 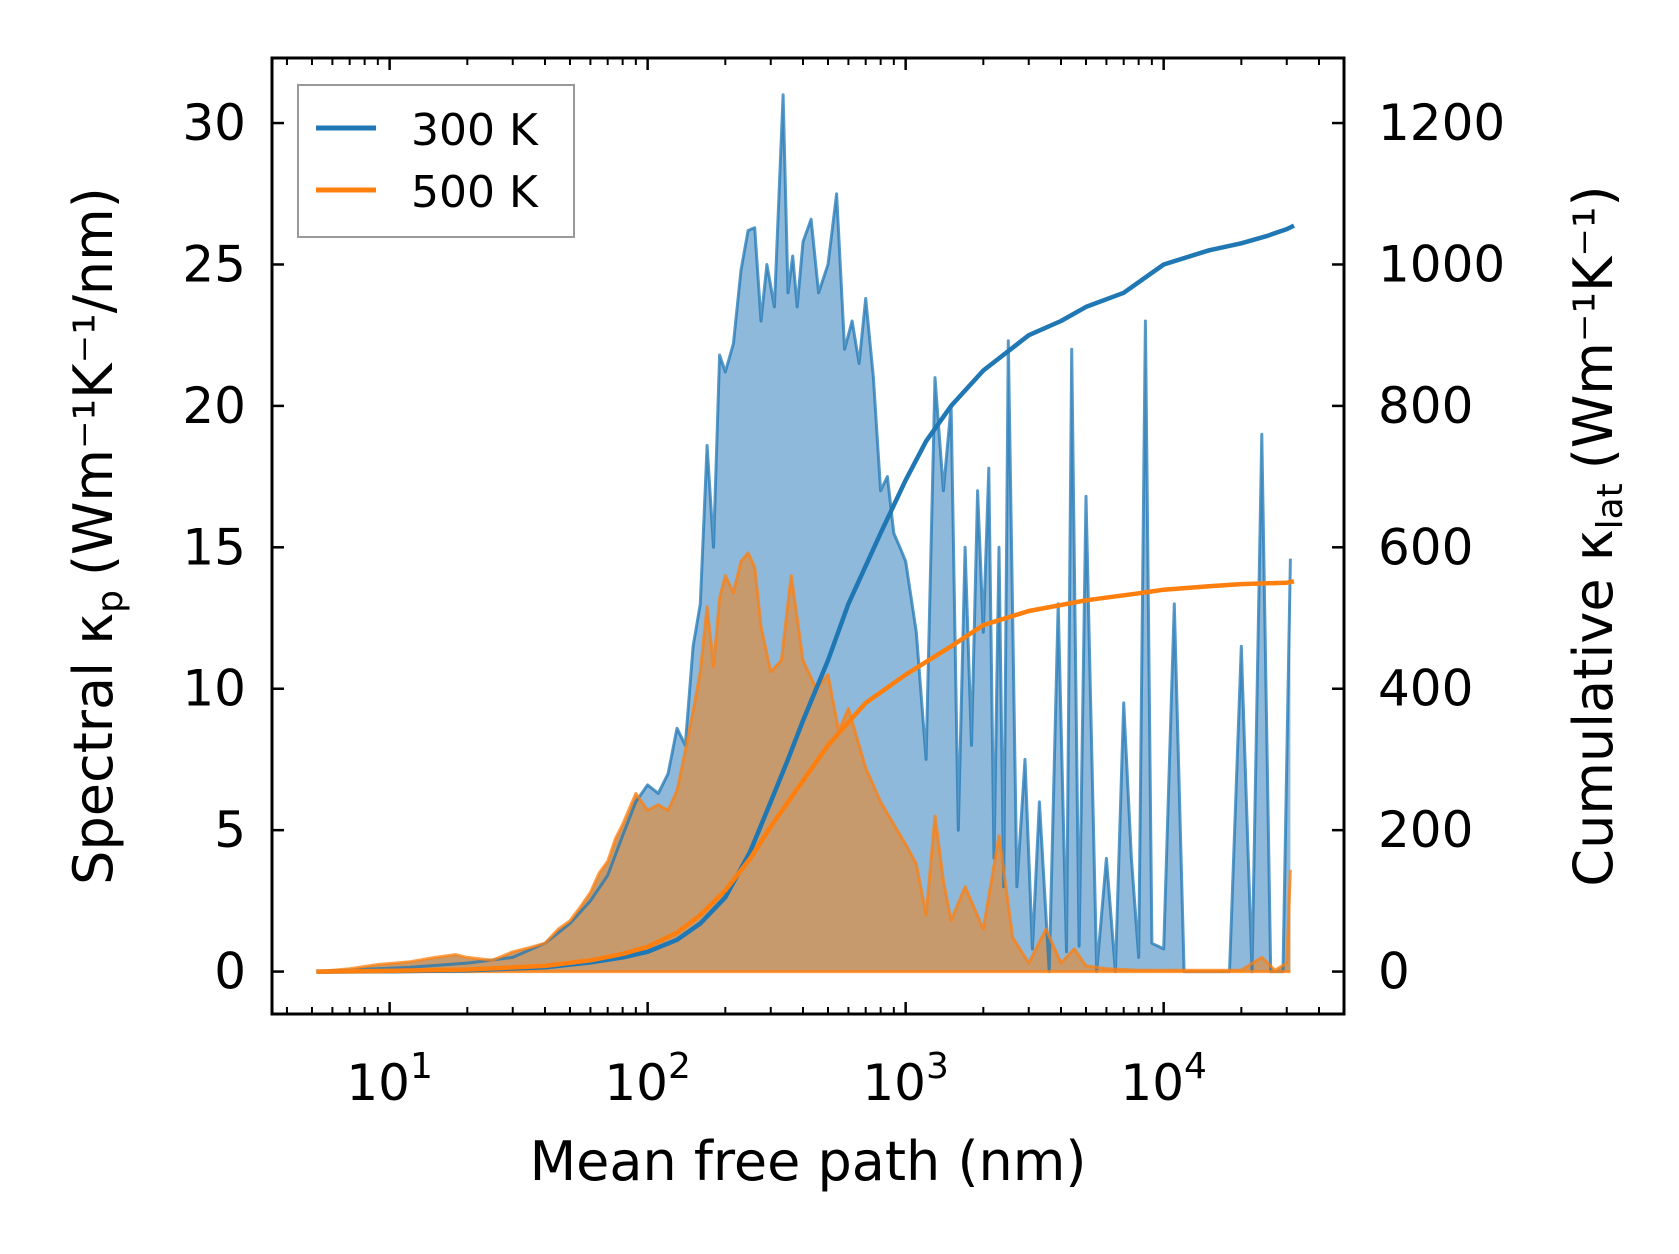 I want to click on right-y-axis-label-sub: lat, so click(x=1610, y=506).